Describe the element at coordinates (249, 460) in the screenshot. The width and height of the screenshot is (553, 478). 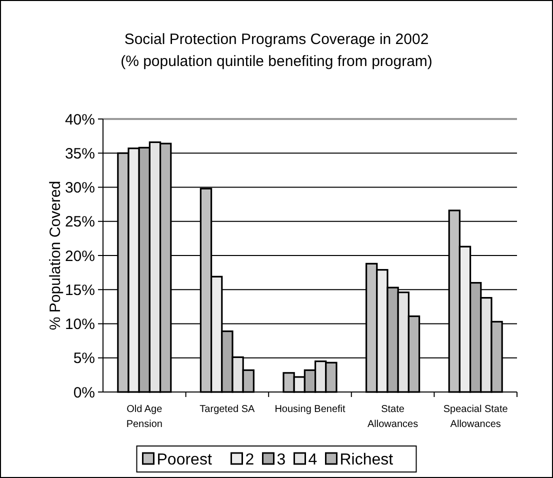
I see `legend-label: 2` at that location.